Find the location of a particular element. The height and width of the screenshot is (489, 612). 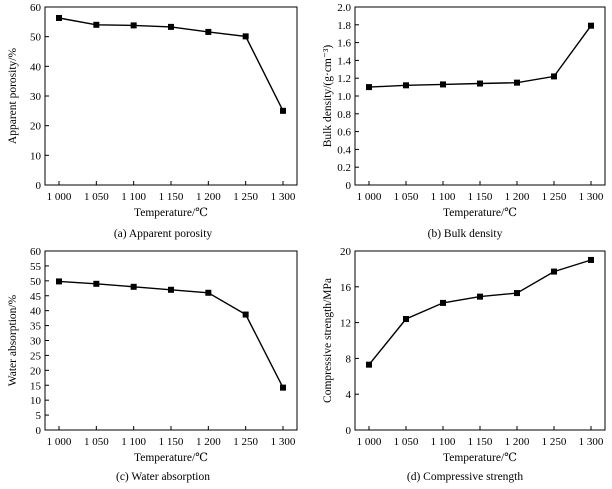

y-tick-label: 45 is located at coordinates (36, 297).